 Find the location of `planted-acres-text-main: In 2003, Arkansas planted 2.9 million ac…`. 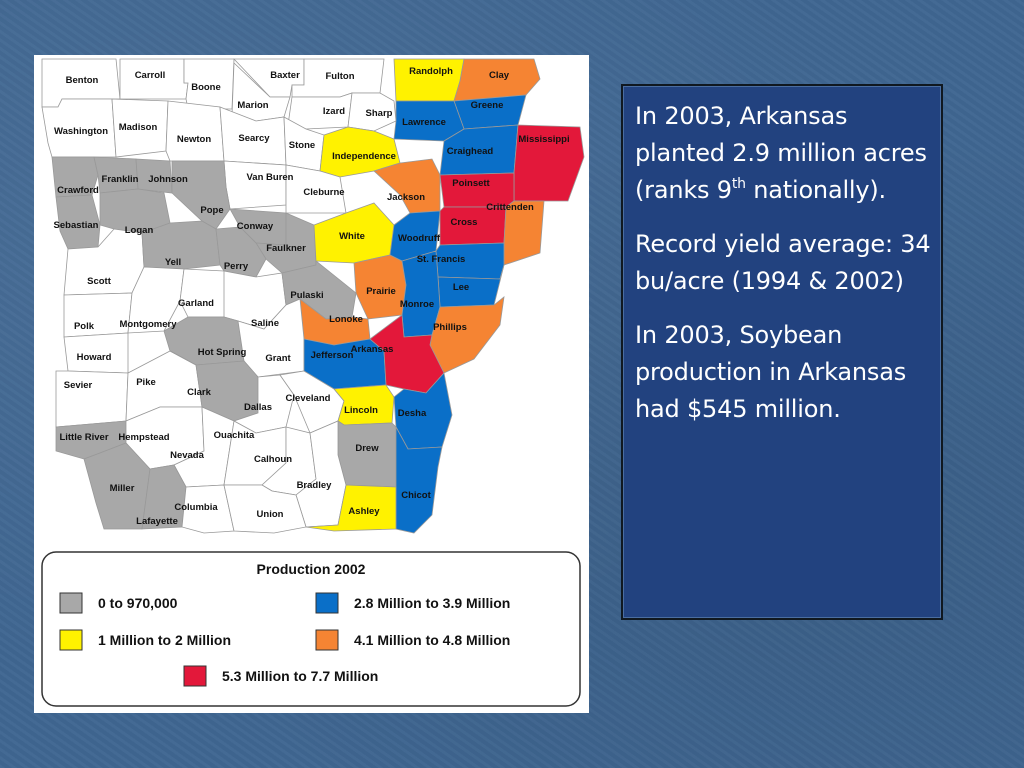

planted-acres-text-main: In 2003, Arkansas planted 2.9 million ac… is located at coordinates (781, 153).